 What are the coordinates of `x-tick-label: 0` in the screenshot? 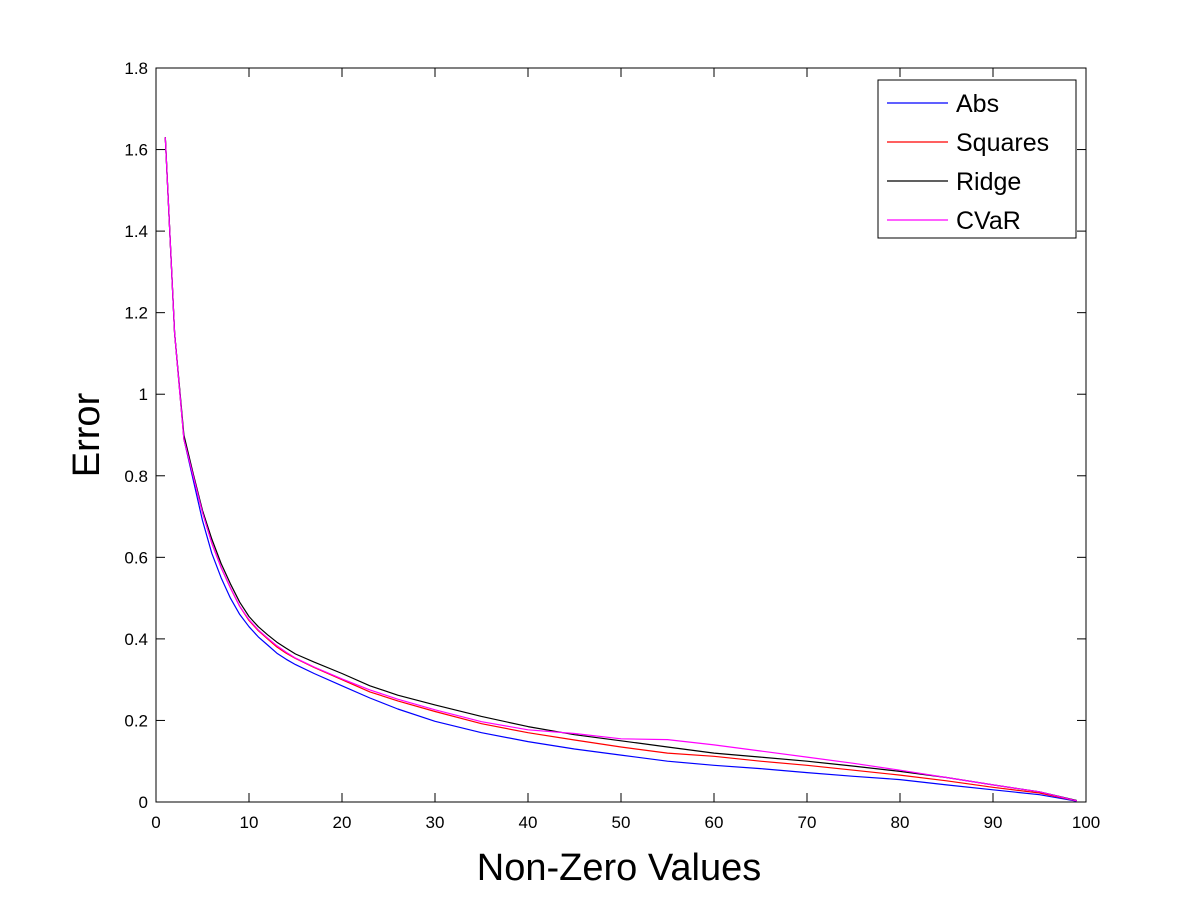 It's located at (155, 822).